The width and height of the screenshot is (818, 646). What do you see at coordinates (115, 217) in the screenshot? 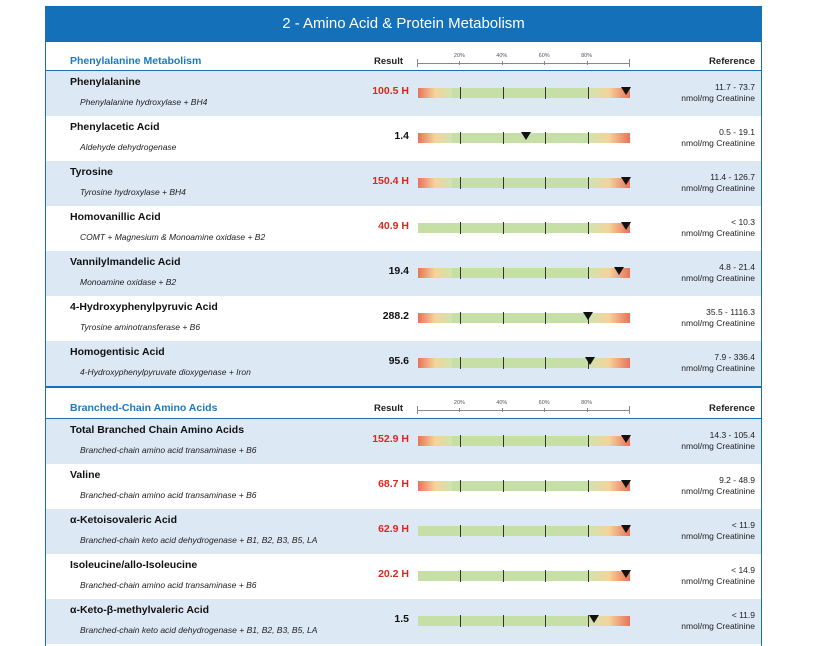
I see `analyte-name: Homovanillic Acid` at bounding box center [115, 217].